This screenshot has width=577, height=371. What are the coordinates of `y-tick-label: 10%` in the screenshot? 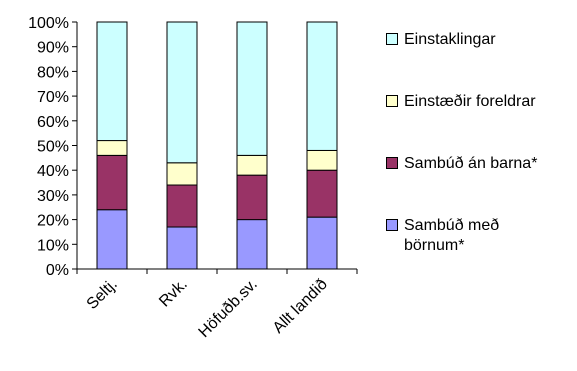 It's located at (53, 245).